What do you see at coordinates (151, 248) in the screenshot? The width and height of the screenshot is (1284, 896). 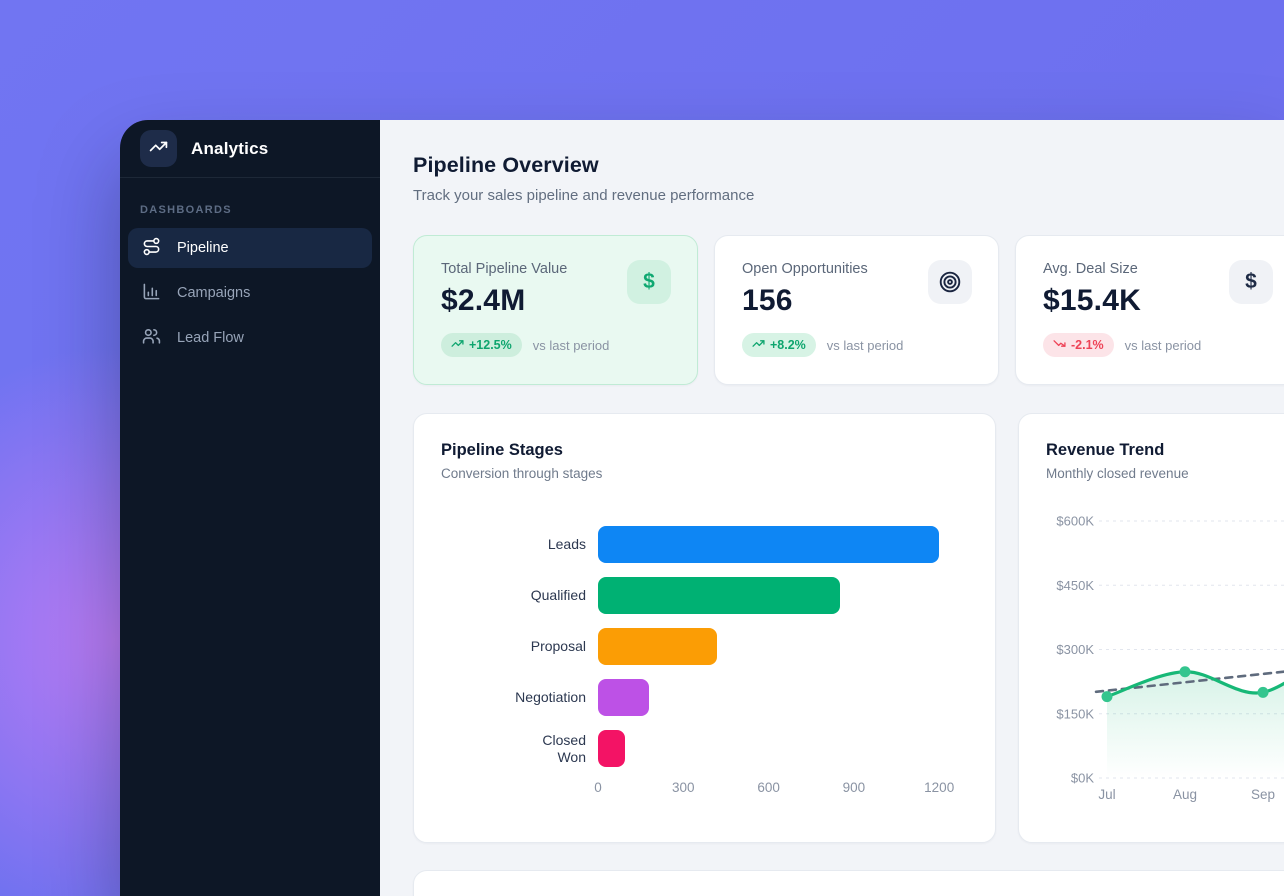 I see `route-icon` at bounding box center [151, 248].